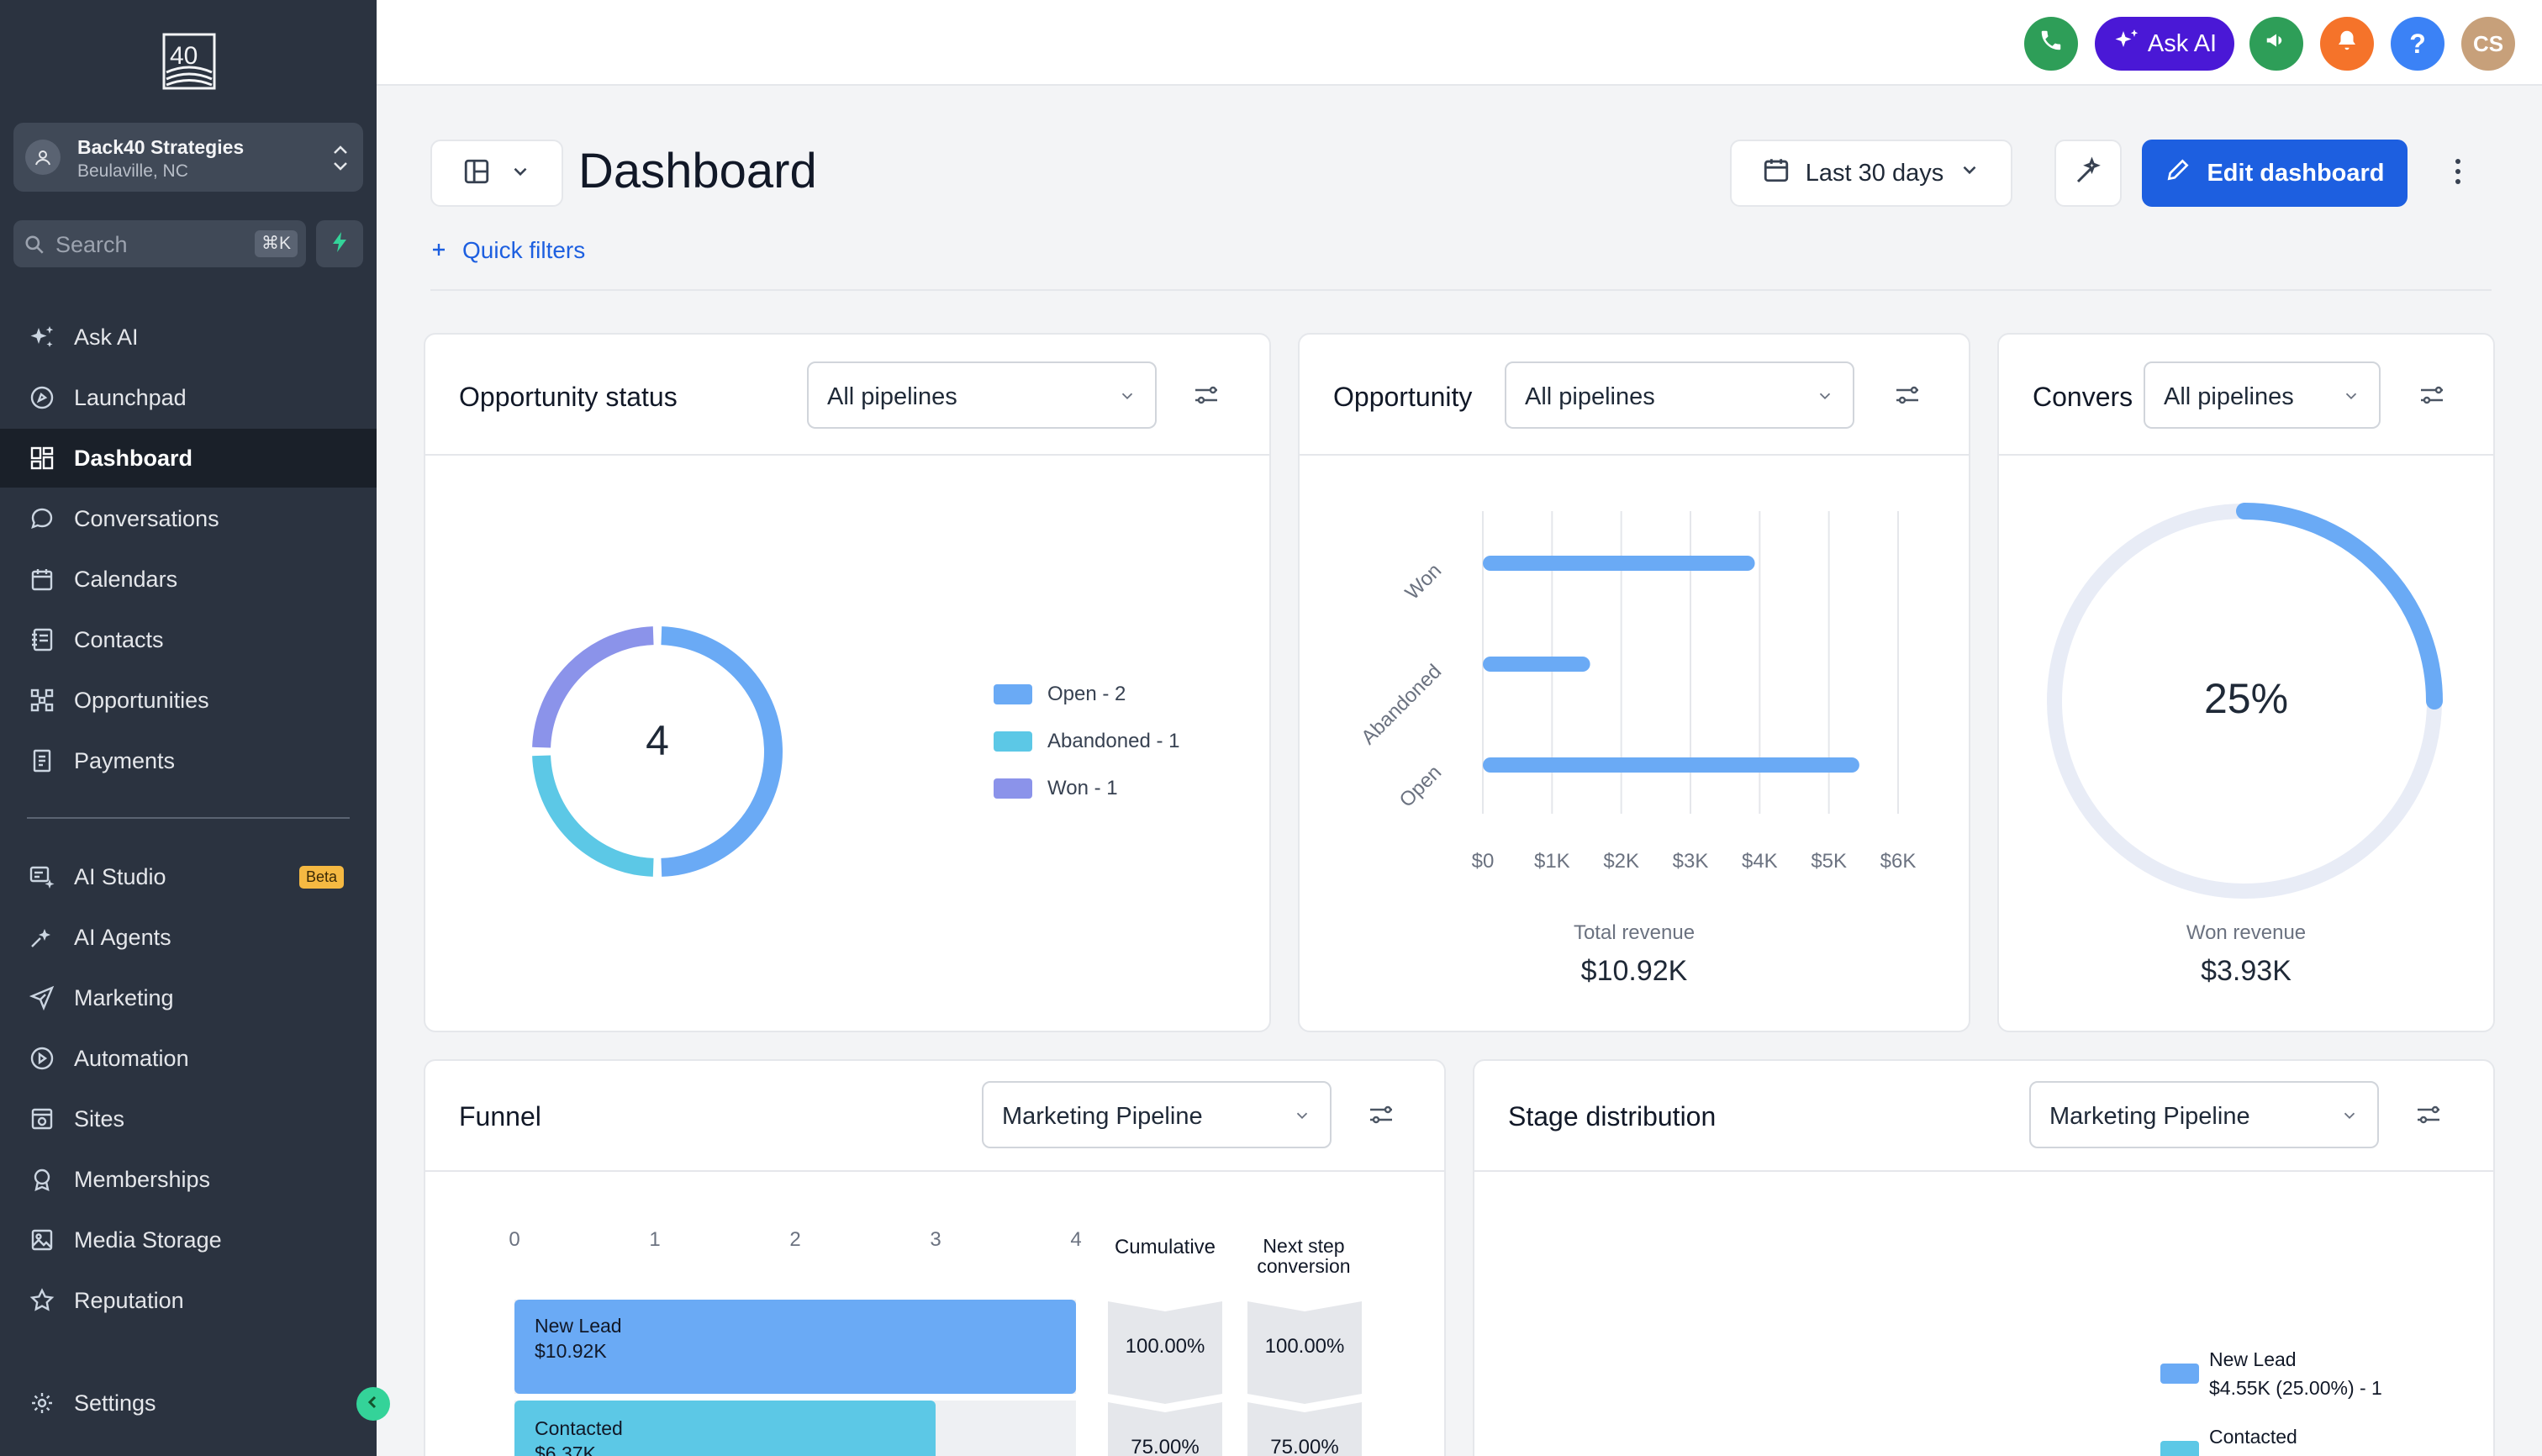  What do you see at coordinates (2150, 1116) in the screenshot?
I see `pipeline-select-value: Marketing Pipeline` at bounding box center [2150, 1116].